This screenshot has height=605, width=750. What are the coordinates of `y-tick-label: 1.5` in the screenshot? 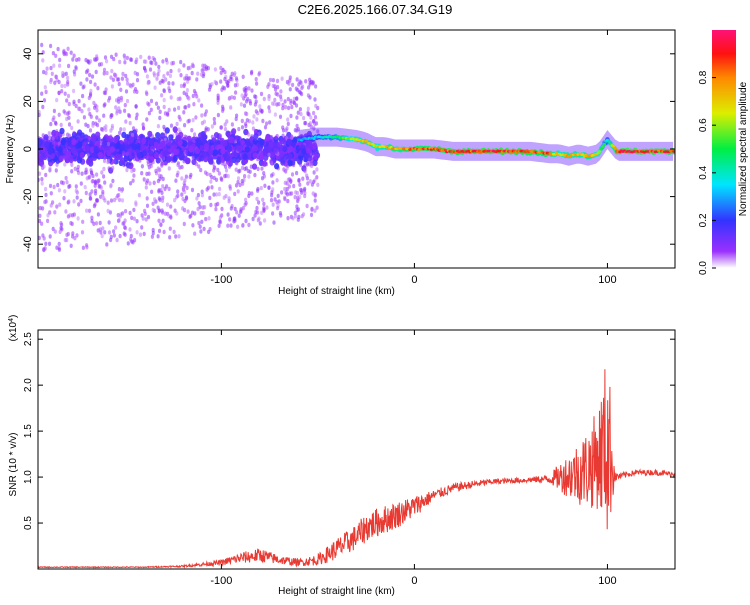 It's located at (28, 431).